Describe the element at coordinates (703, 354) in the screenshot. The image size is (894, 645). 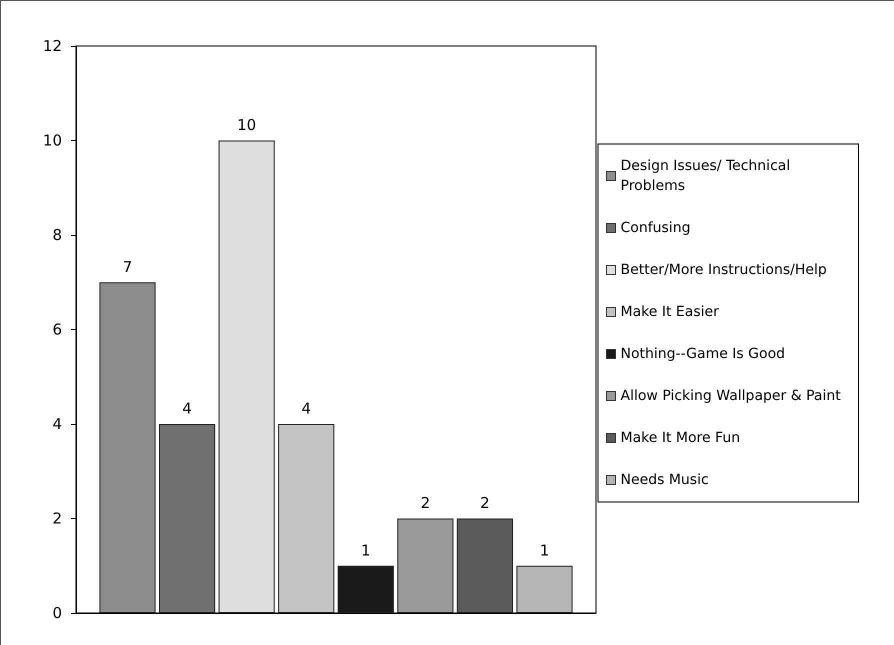
I see `legend-label: Nothing--Game Is Good` at that location.